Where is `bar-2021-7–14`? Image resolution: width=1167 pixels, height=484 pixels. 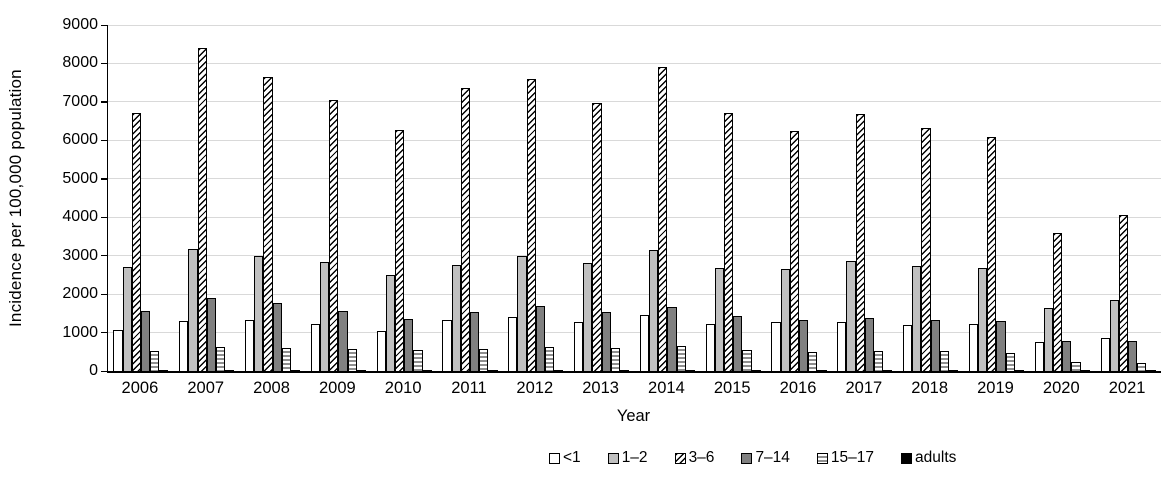
bar-2021-7–14 is located at coordinates (1133, 355).